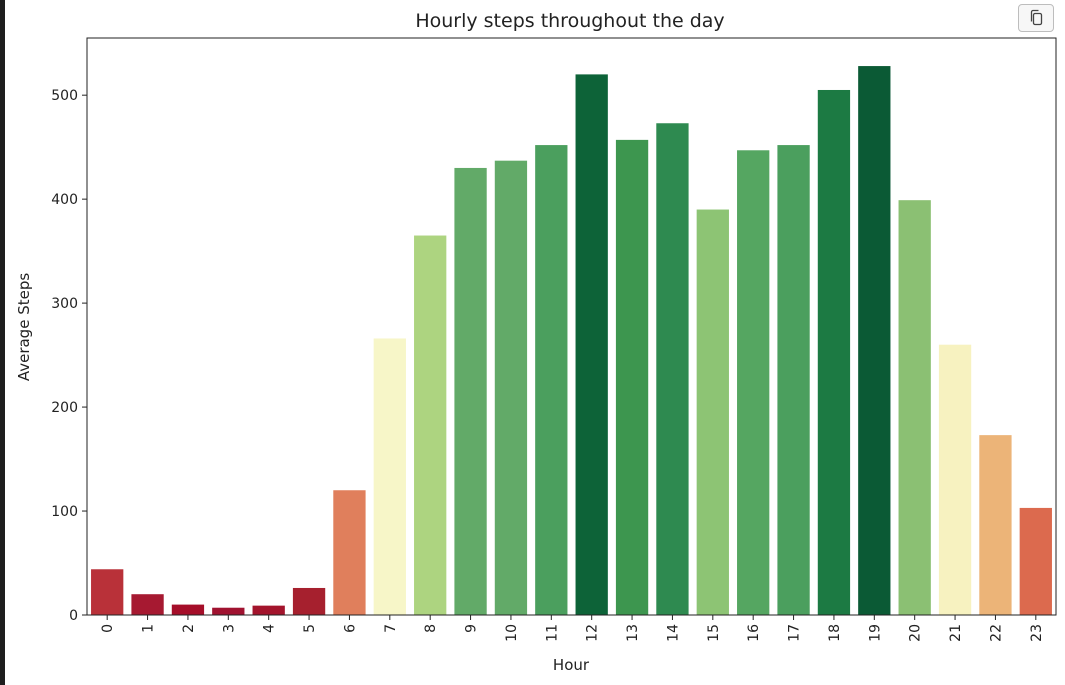 The width and height of the screenshot is (1065, 685). I want to click on y-tick-label: 400, so click(64, 200).